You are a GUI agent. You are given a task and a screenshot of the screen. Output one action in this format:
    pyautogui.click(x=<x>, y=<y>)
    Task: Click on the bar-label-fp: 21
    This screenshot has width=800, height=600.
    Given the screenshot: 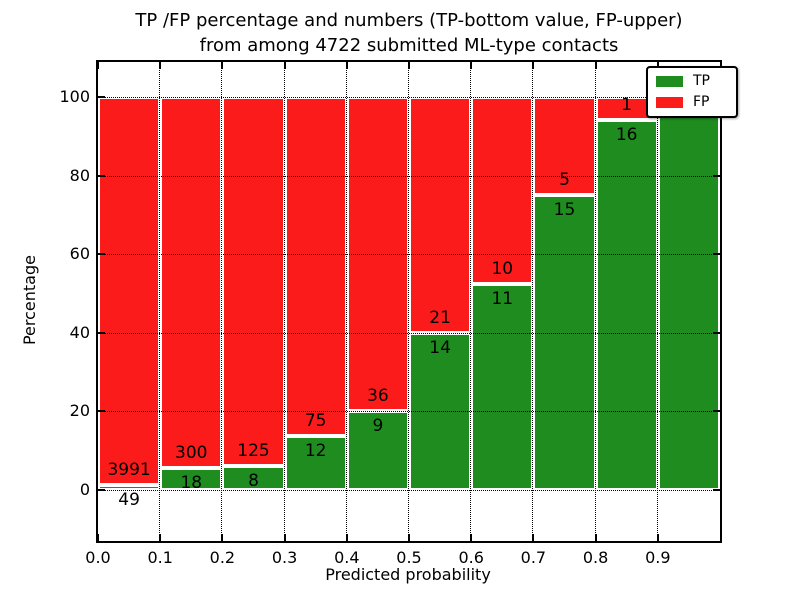 What is the action you would take?
    pyautogui.click(x=440, y=317)
    